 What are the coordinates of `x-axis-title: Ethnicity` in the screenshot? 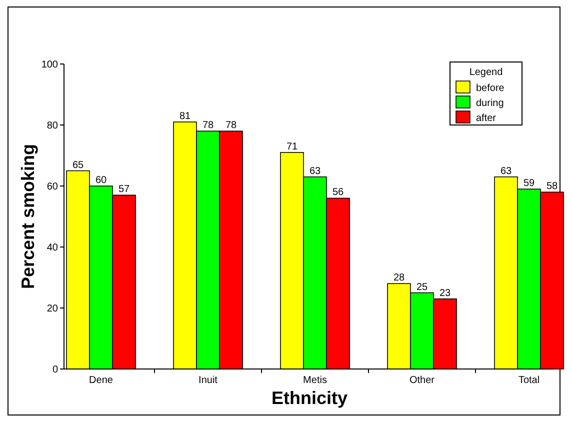 It's located at (309, 398).